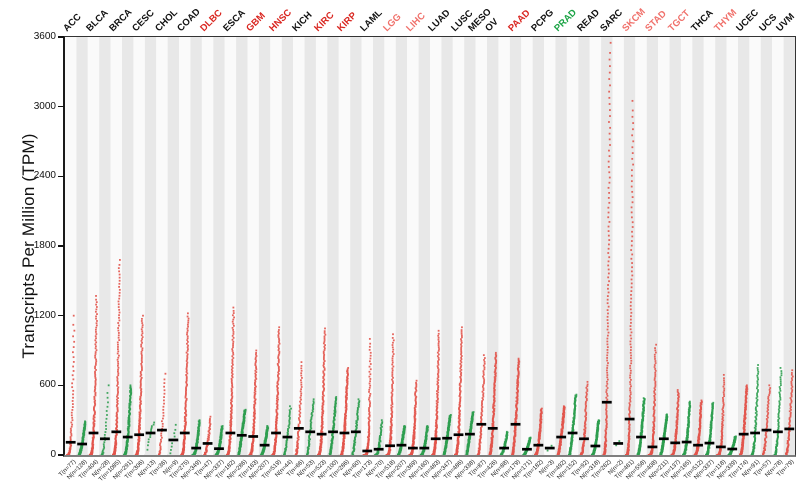 This screenshot has width=798, height=490. What do you see at coordinates (611, 21) in the screenshot?
I see `cancer-type-label-sarc: SARC` at bounding box center [611, 21].